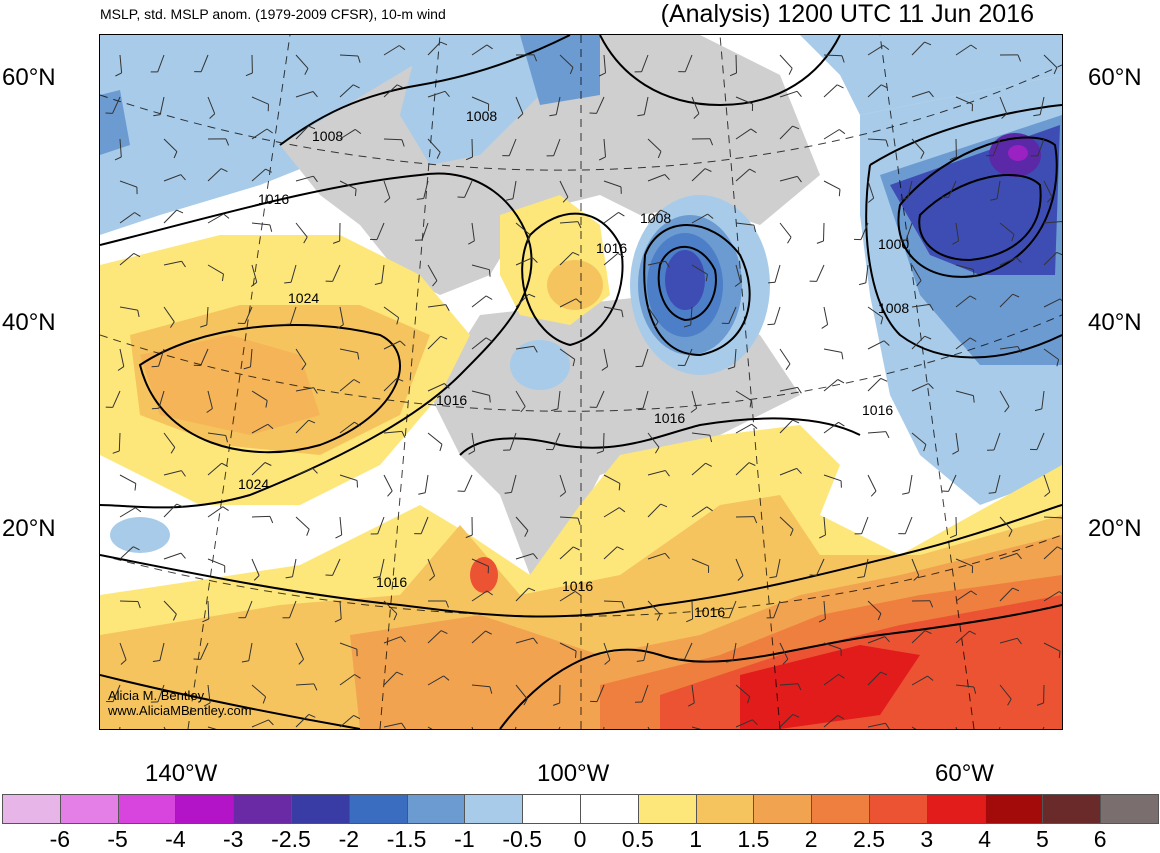  What do you see at coordinates (926, 839) in the screenshot?
I see `colorbar-label: 3` at bounding box center [926, 839].